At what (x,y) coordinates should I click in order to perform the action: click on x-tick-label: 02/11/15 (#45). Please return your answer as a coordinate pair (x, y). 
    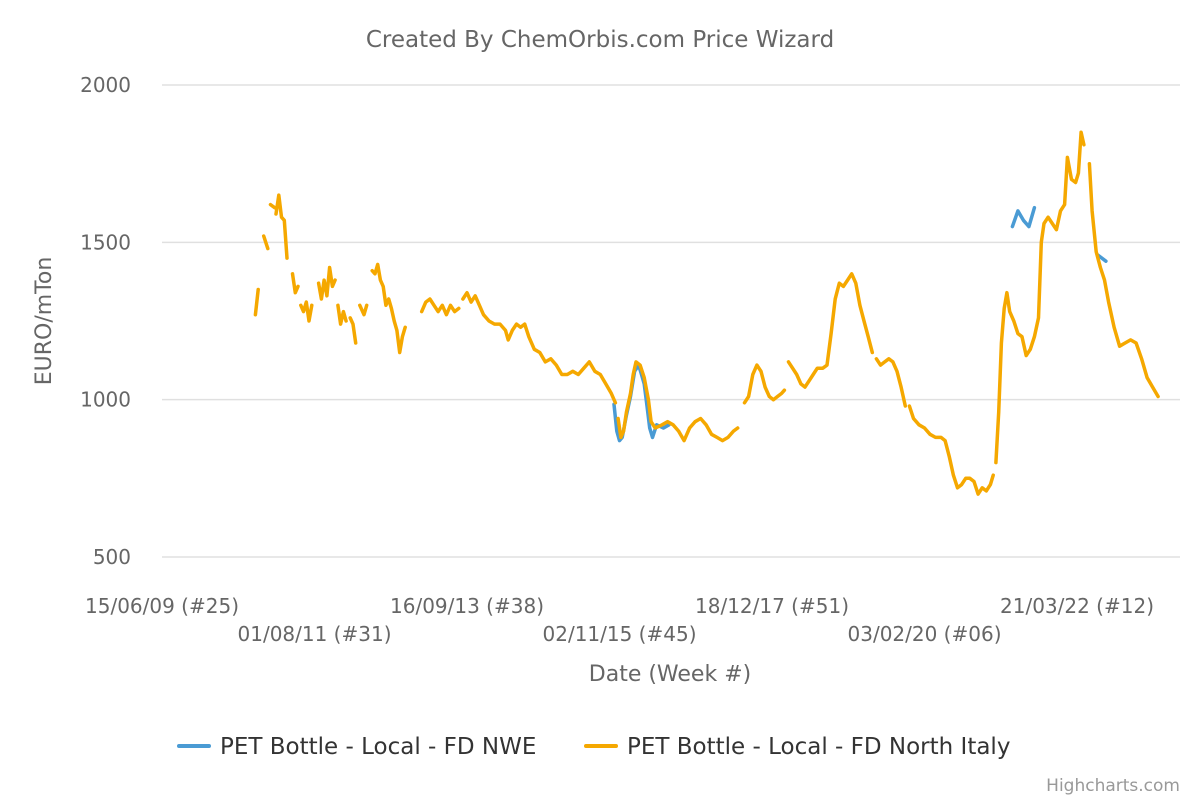
    Looking at the image, I should click on (620, 634).